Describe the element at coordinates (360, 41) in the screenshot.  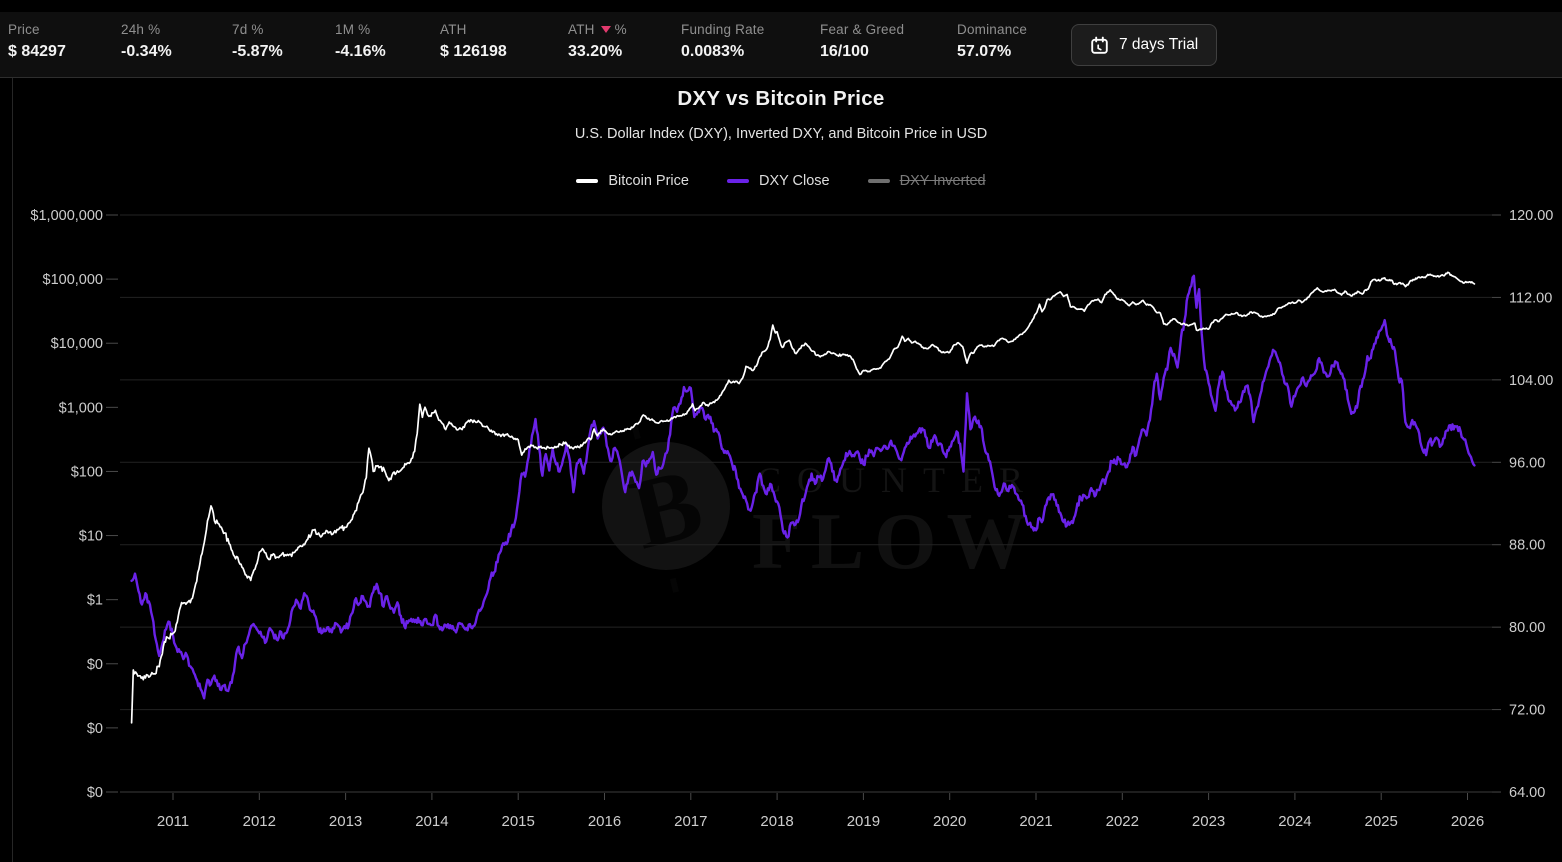
I see `stat-change-1m: 1M % -4.16%` at that location.